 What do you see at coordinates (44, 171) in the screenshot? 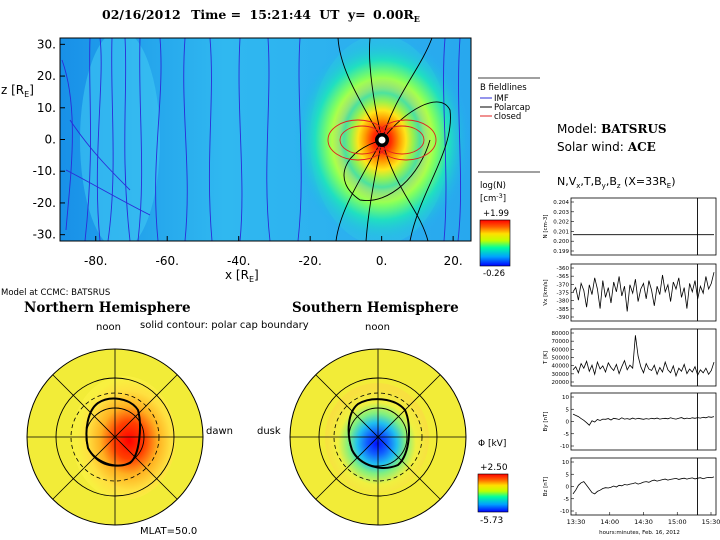
I see `y-tick-label: -10.` at bounding box center [44, 171].